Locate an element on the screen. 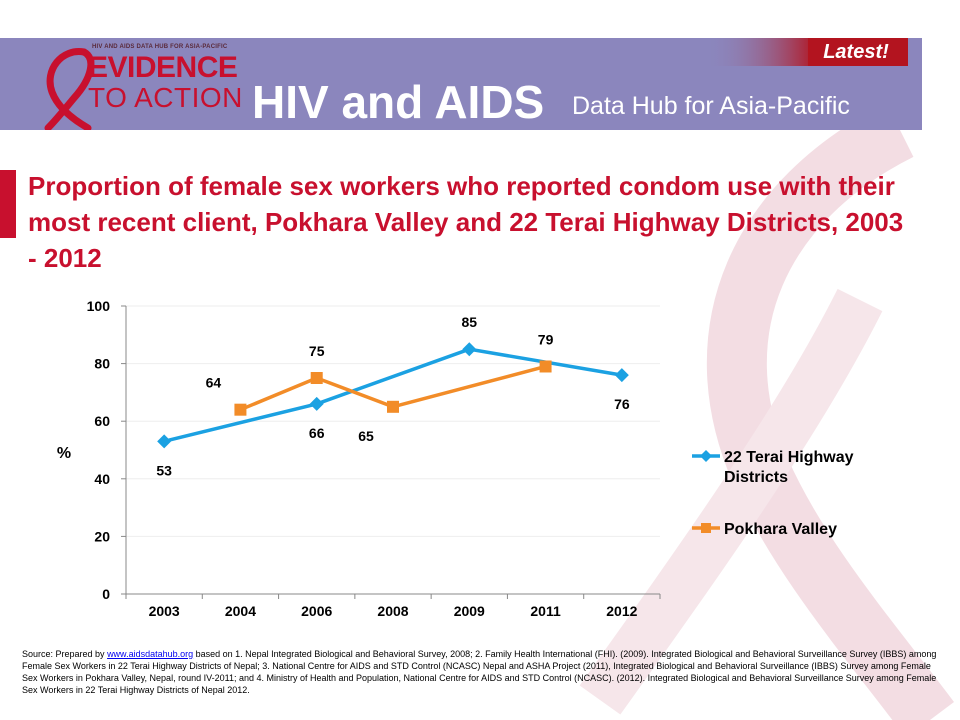 This screenshot has width=960, height=720. y-tick-label: 100 is located at coordinates (99, 306).